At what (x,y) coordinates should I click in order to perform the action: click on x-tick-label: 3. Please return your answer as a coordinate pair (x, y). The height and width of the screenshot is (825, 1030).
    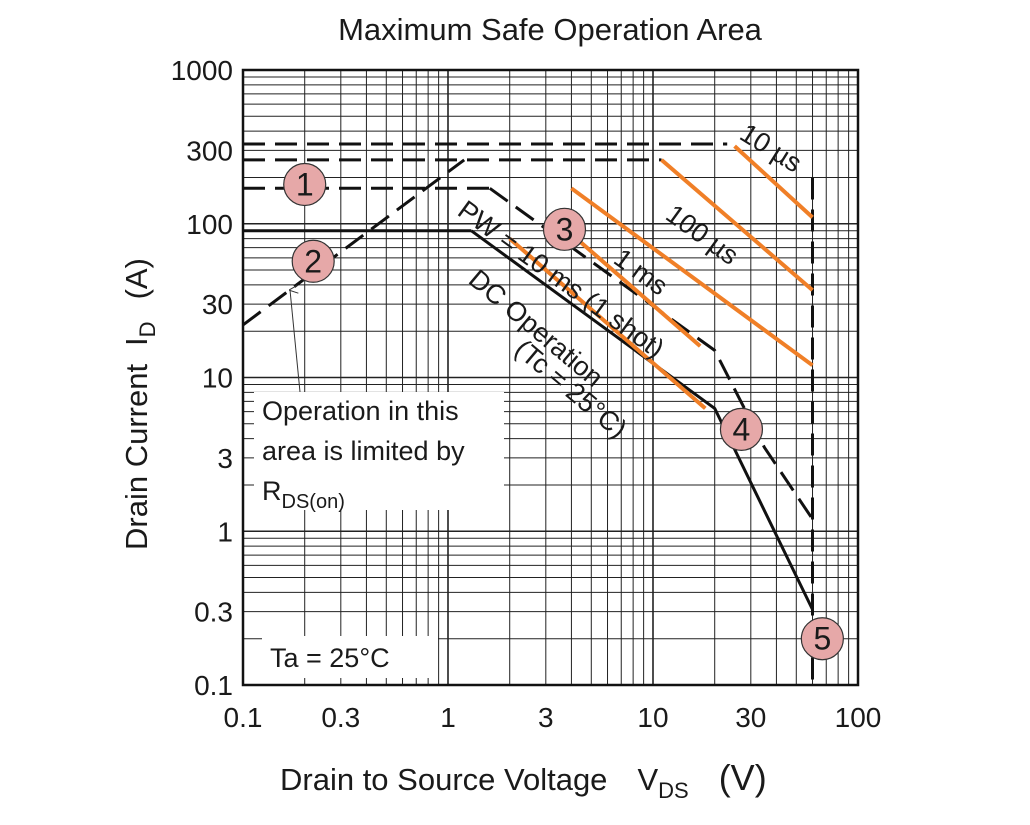
    Looking at the image, I should click on (546, 717).